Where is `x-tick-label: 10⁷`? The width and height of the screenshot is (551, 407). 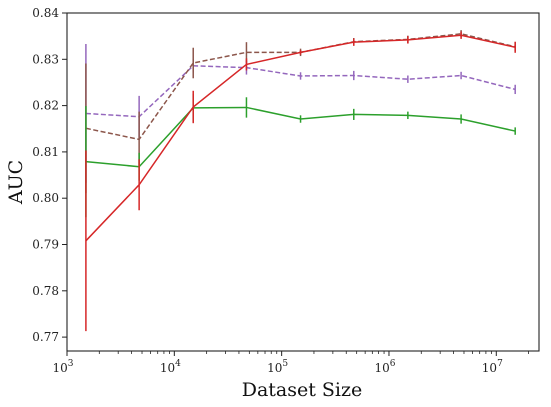
x-tick-label: 10⁷ is located at coordinates (492, 367).